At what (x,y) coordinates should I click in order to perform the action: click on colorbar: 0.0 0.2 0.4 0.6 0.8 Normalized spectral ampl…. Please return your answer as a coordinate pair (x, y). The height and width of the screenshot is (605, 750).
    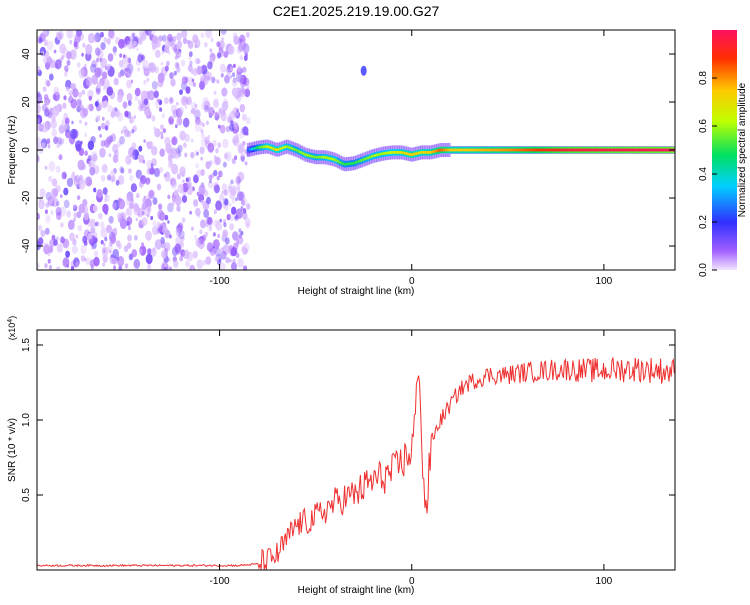
    Looking at the image, I should click on (723, 153).